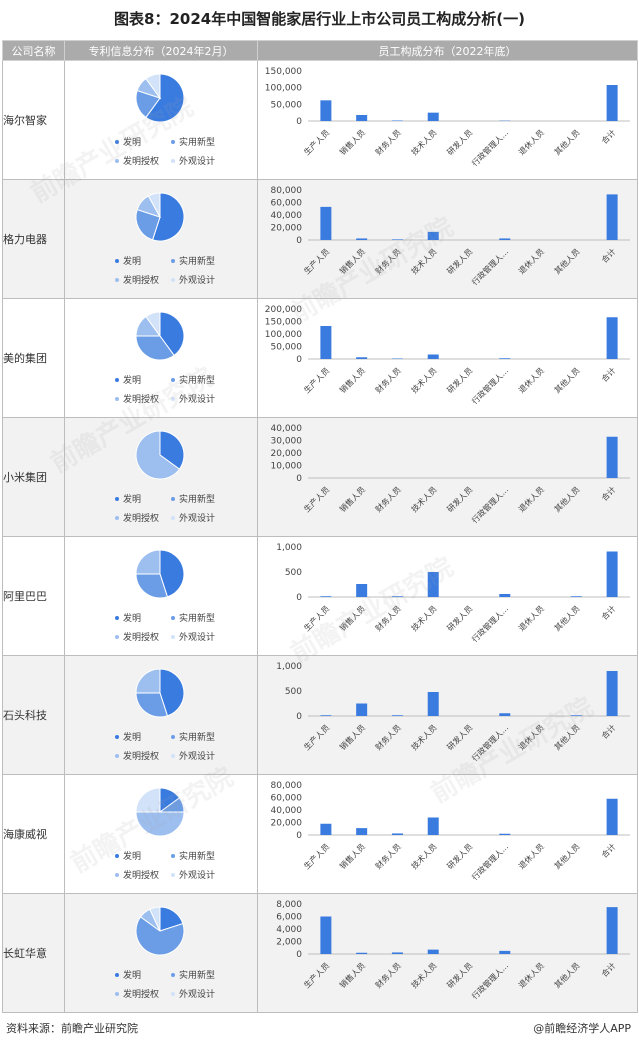  What do you see at coordinates (33, 239) in the screenshot?
I see `company-name: 格力电器` at bounding box center [33, 239].